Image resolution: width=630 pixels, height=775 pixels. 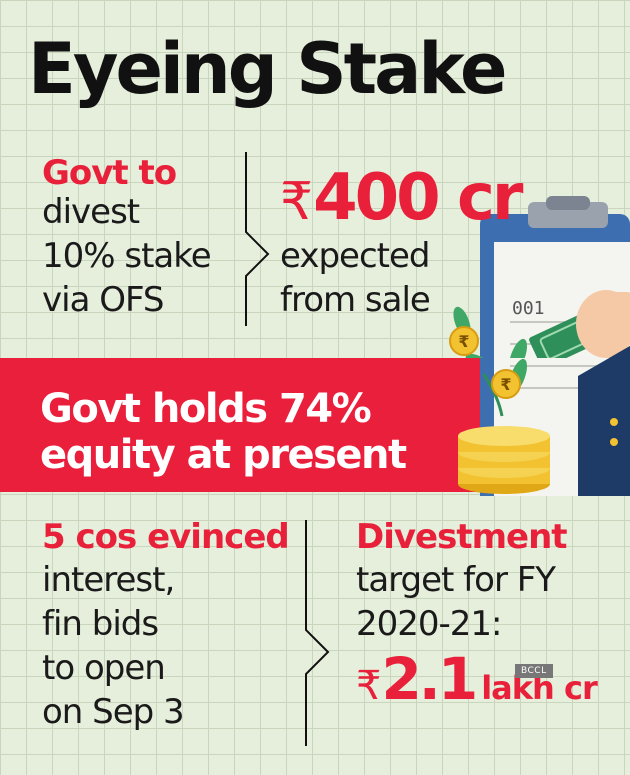 I want to click on page-title: Eyeing Stake, so click(x=267, y=69).